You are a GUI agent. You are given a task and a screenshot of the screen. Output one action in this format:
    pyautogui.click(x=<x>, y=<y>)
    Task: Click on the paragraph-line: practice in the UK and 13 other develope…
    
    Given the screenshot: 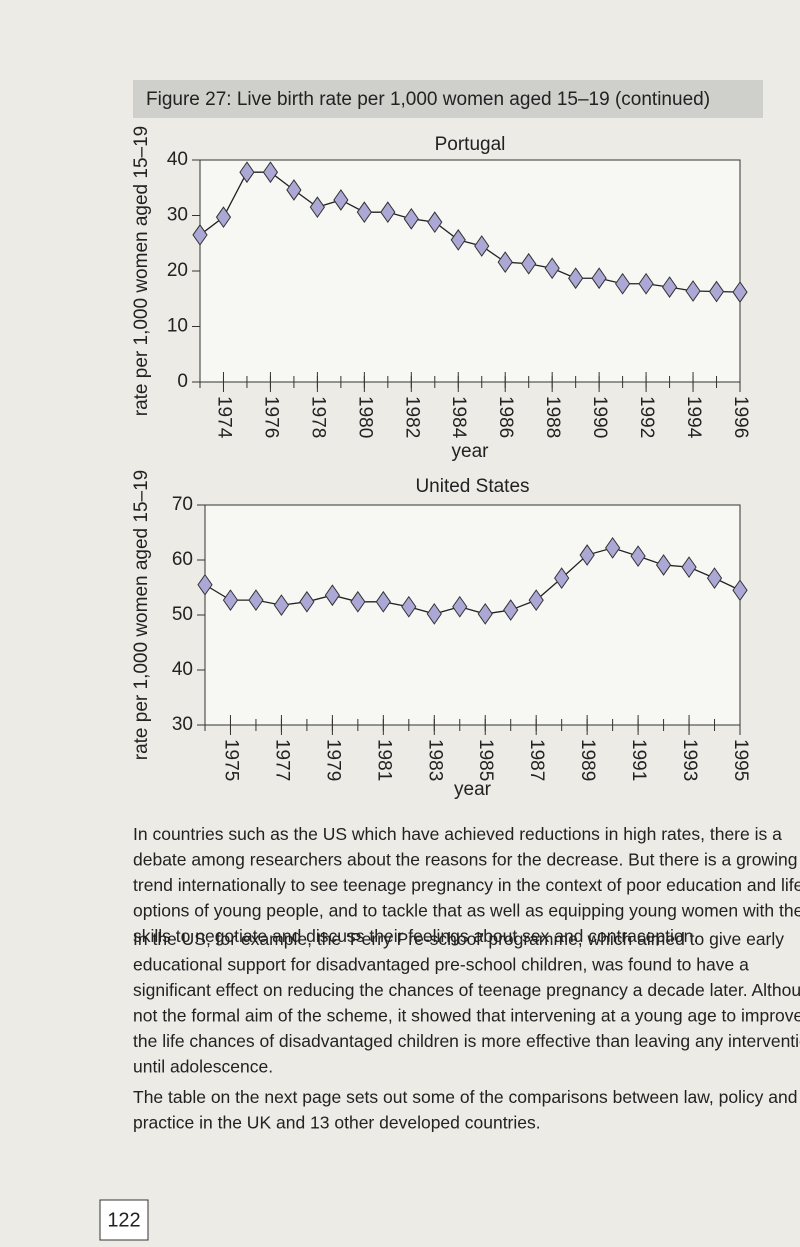 What is the action you would take?
    pyautogui.click(x=337, y=1123)
    